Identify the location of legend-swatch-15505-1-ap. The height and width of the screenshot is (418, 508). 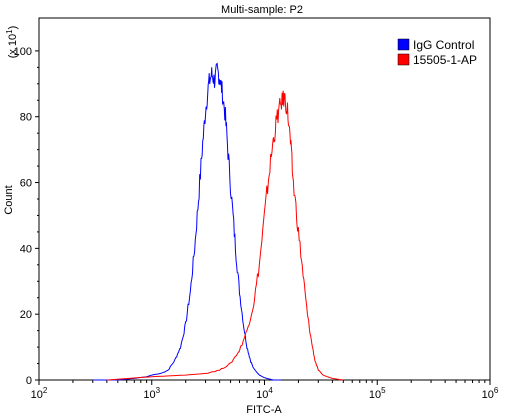
(403, 59).